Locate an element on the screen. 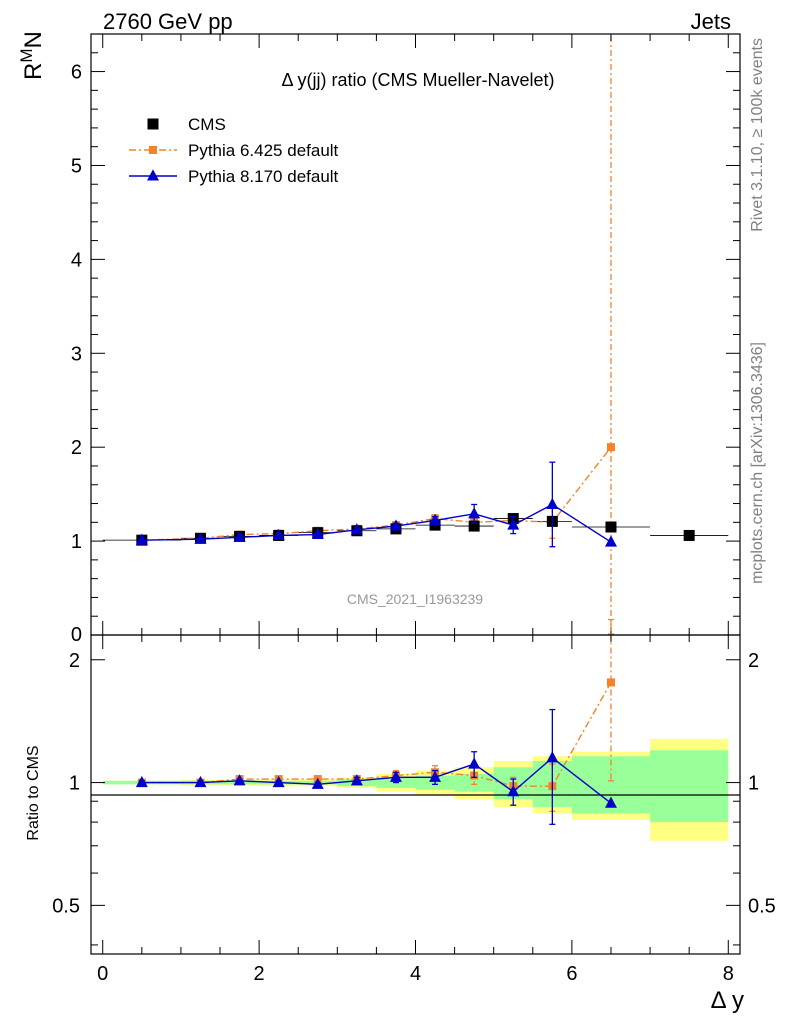  x-axis-label: Δ y is located at coordinates (727, 1000).